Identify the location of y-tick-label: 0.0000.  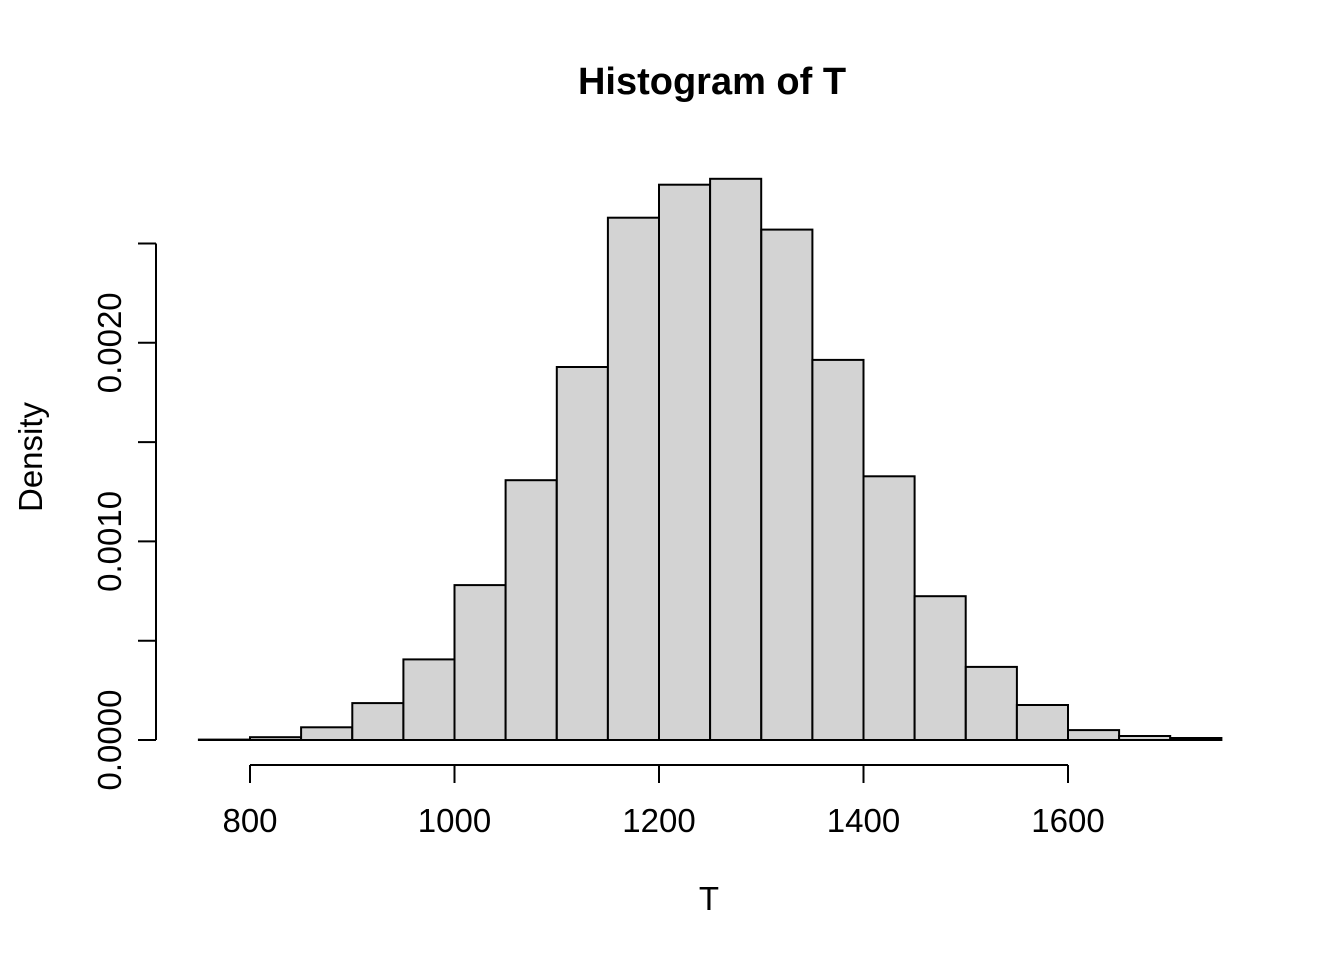
(109, 740).